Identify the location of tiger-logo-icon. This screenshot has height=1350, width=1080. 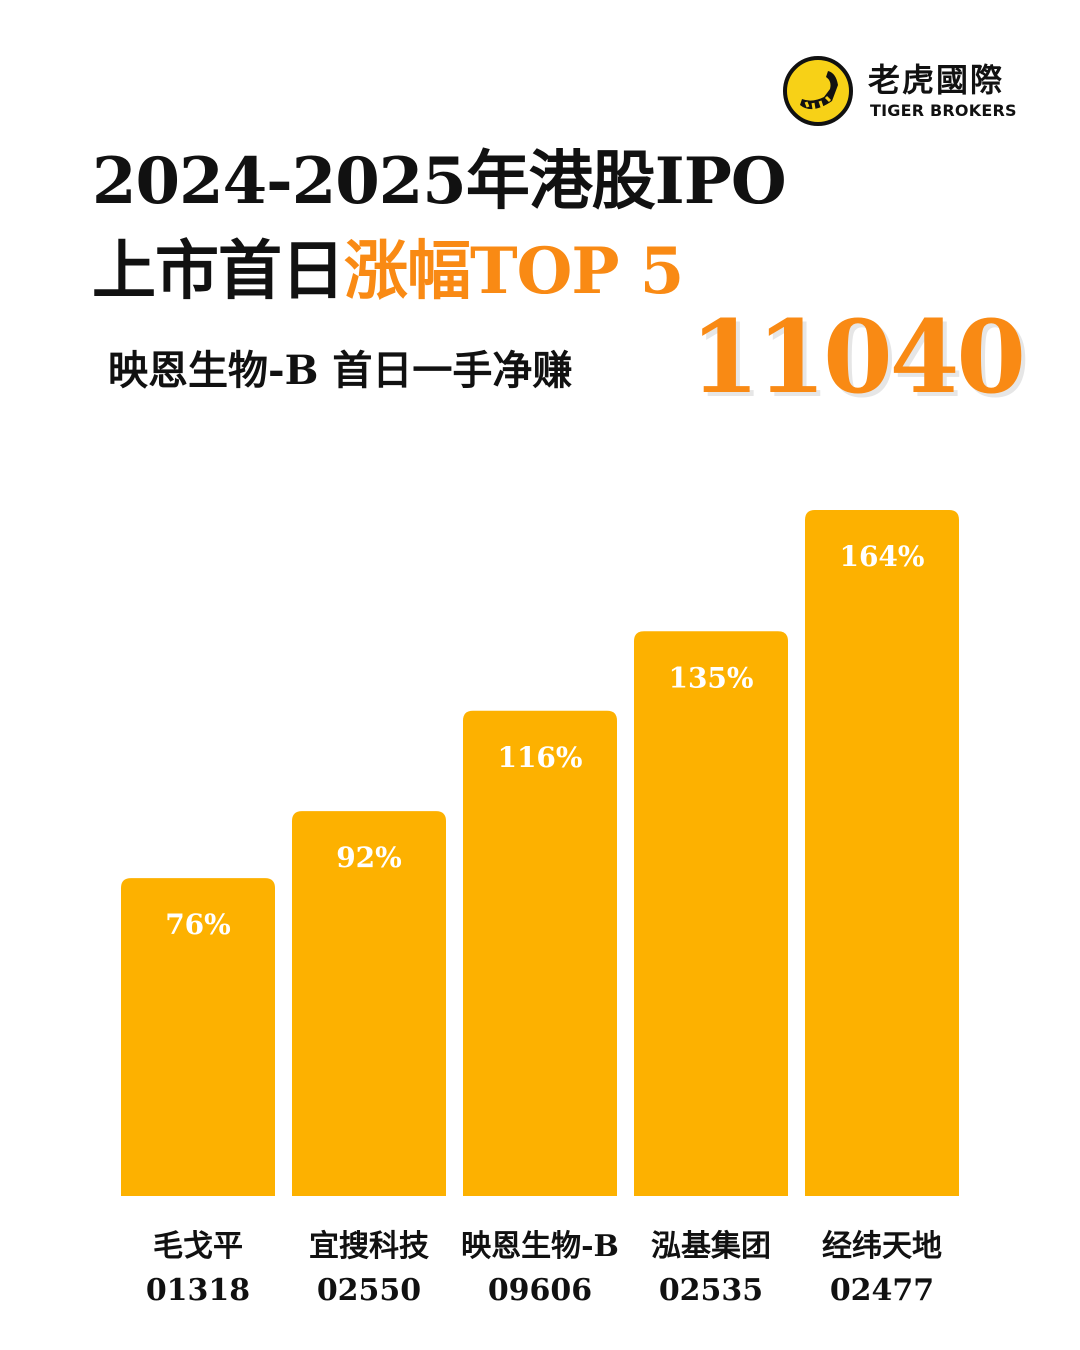
(818, 91).